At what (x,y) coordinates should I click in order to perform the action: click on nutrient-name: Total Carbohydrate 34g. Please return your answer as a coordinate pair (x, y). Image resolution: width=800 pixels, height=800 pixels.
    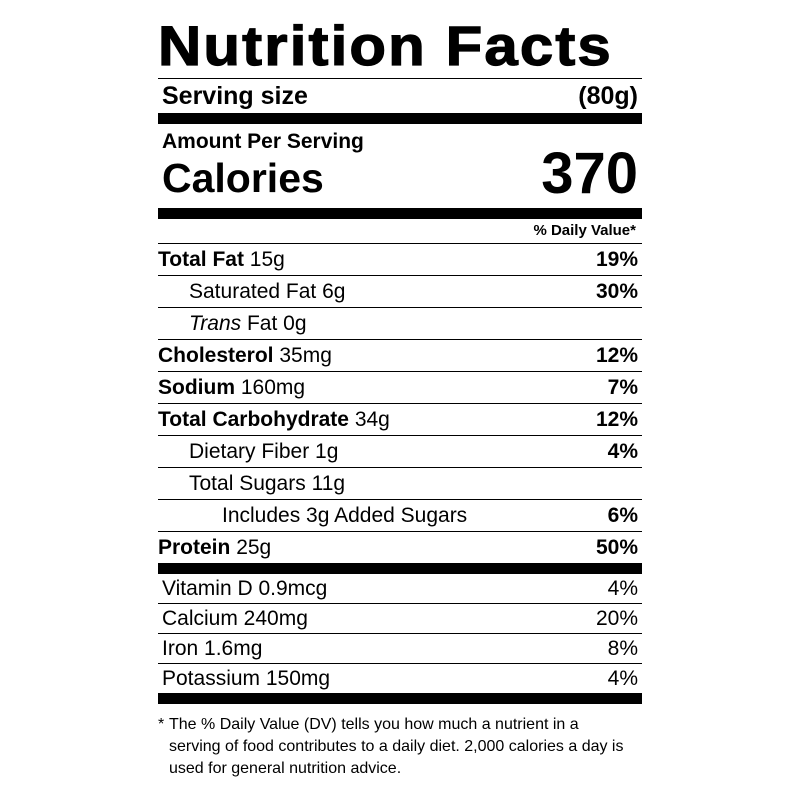
    Looking at the image, I should click on (274, 420).